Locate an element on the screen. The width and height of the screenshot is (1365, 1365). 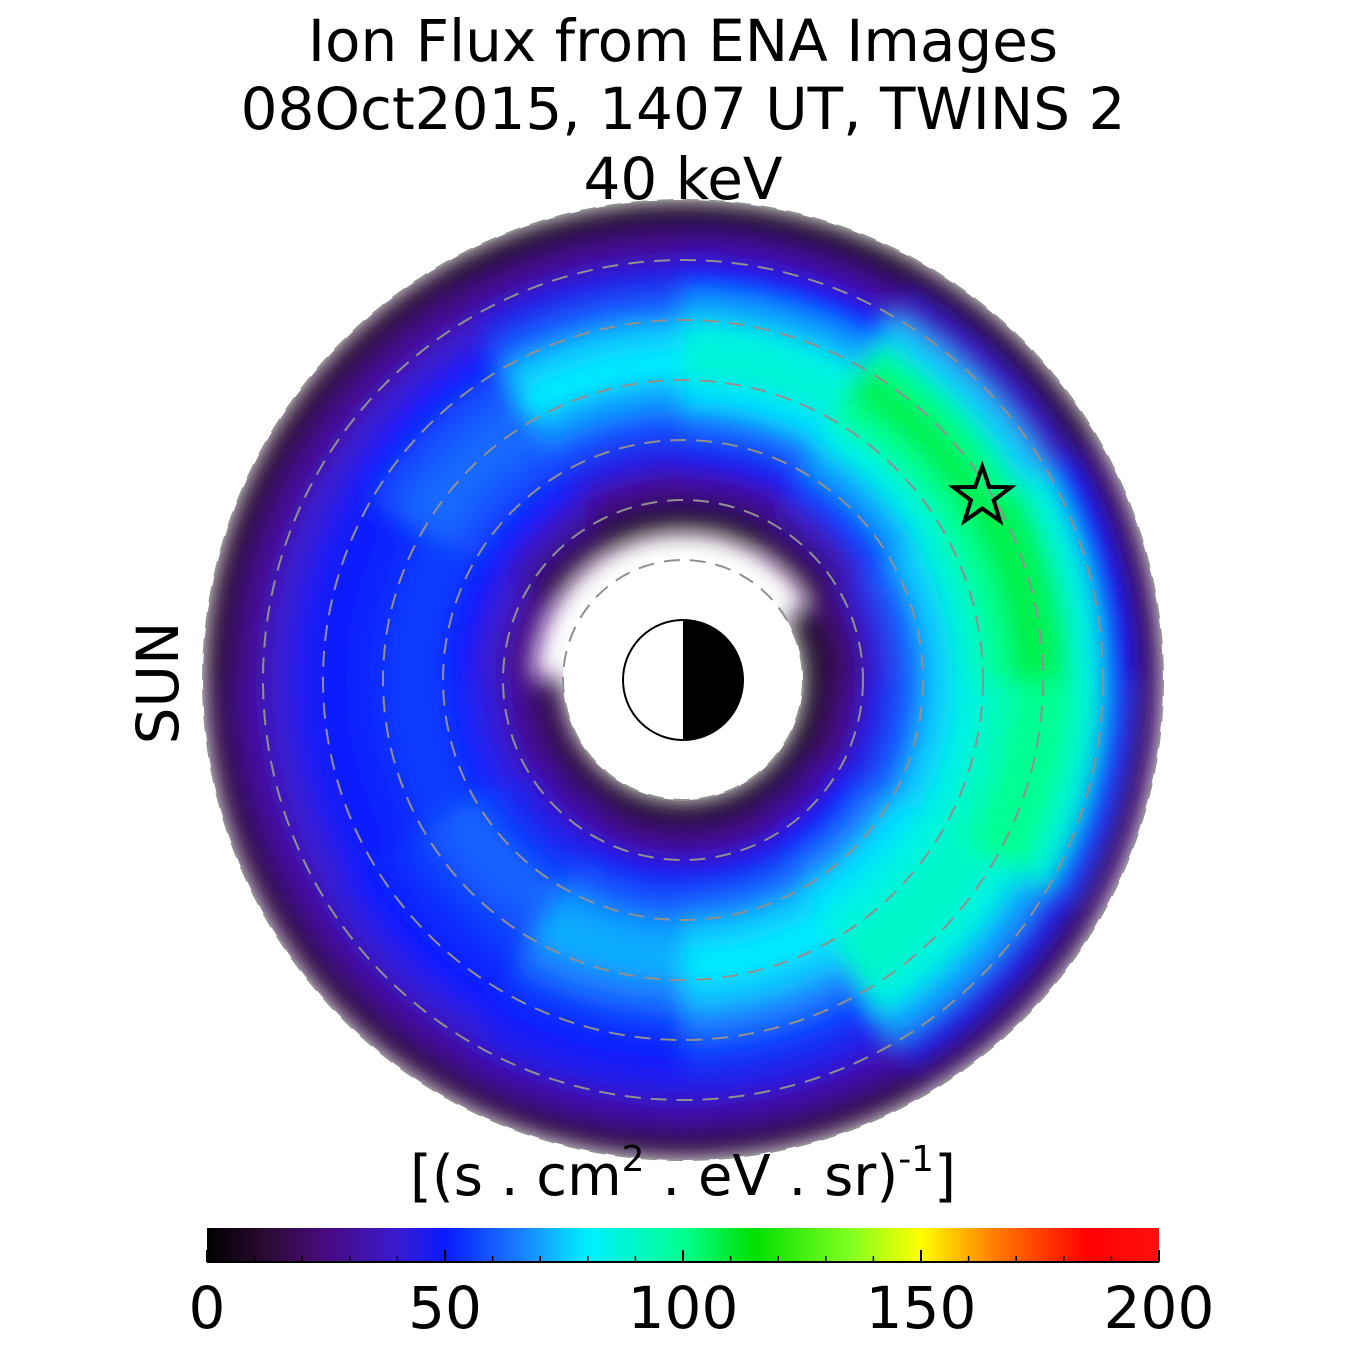
colorbar-label-part: . eV . sr) is located at coordinates (772, 1176).